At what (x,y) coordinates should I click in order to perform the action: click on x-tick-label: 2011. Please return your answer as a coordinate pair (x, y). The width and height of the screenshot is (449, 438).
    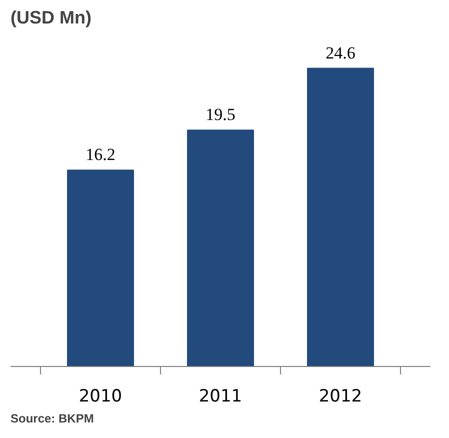
    Looking at the image, I should click on (220, 396).